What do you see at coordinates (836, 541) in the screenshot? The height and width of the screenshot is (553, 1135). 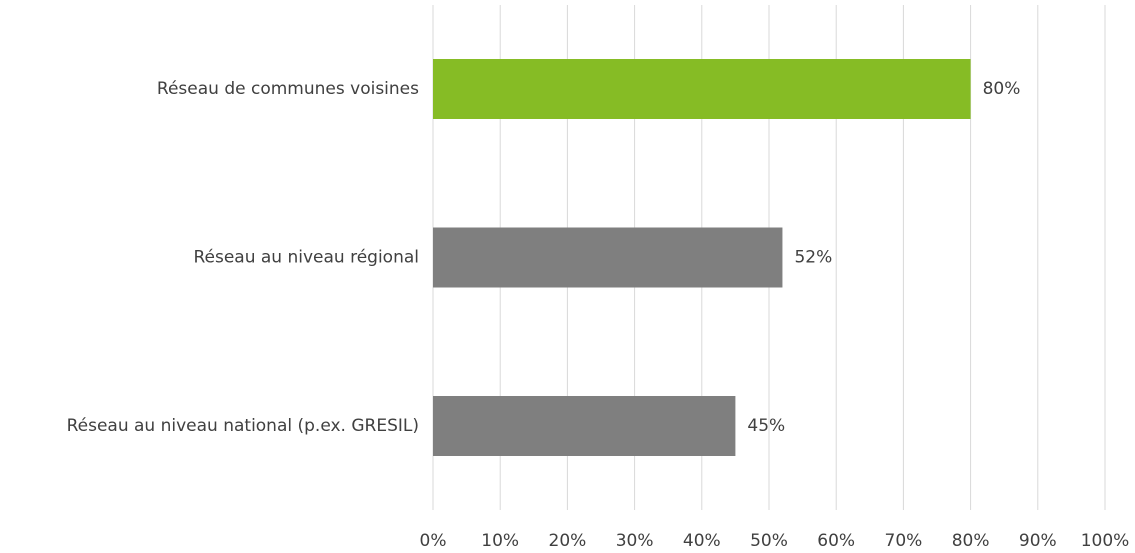 I see `x-tick-label: 60%` at bounding box center [836, 541].